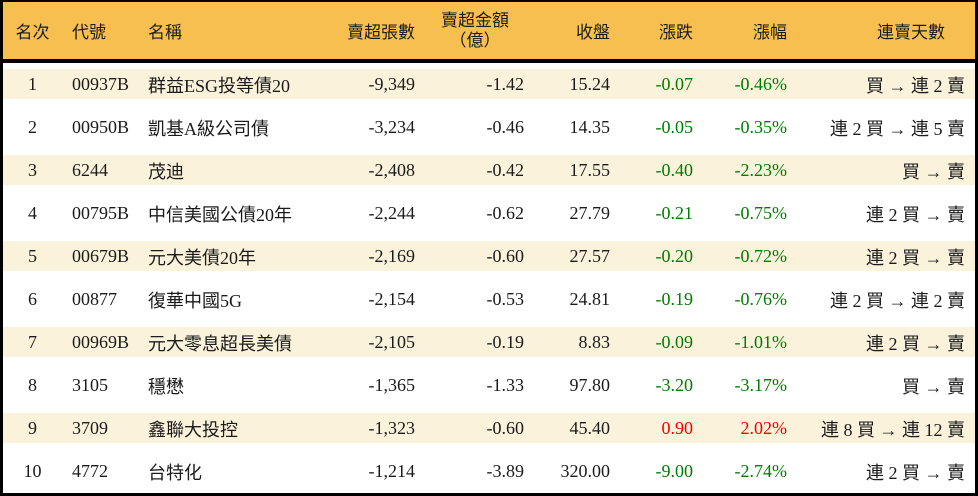  Describe the element at coordinates (475, 21) in the screenshot. I see `header-sell-amount-line1: 賣超金額` at that location.